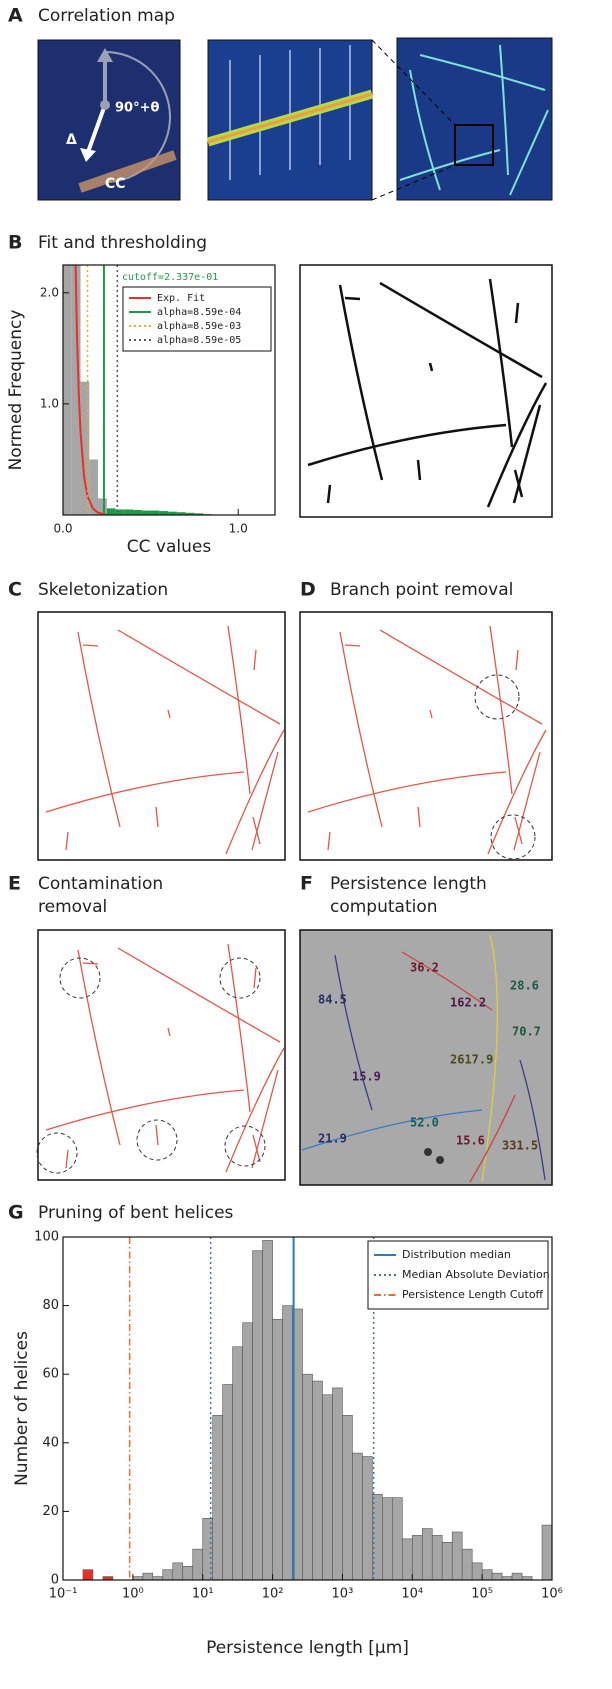 This screenshot has width=612, height=1689. Describe the element at coordinates (15, 243) in the screenshot. I see `panel-letter: B` at that location.